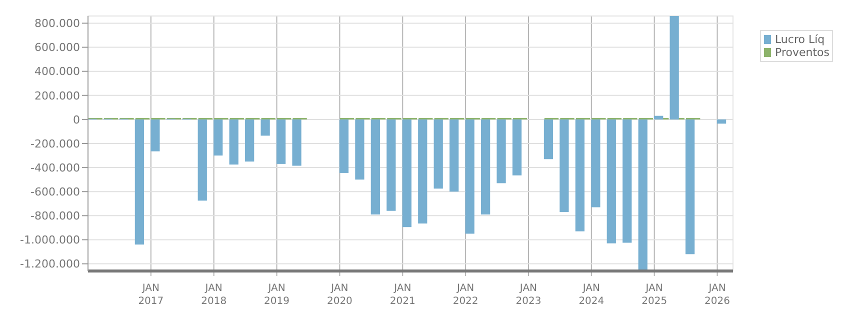 This screenshot has width=851, height=313. What do you see at coordinates (50, 240) in the screenshot?
I see `y-tick-label: -1.000.000` at bounding box center [50, 240].